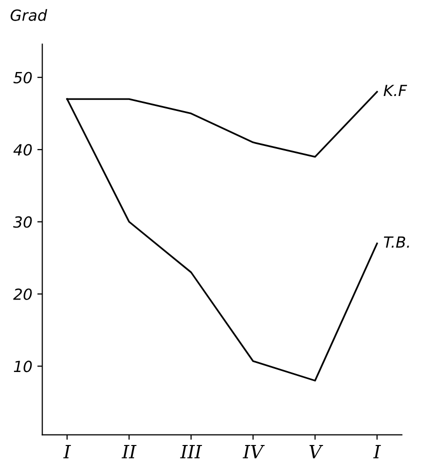  Describe the element at coordinates (396, 242) in the screenshot. I see `series-label: T.B.` at that location.